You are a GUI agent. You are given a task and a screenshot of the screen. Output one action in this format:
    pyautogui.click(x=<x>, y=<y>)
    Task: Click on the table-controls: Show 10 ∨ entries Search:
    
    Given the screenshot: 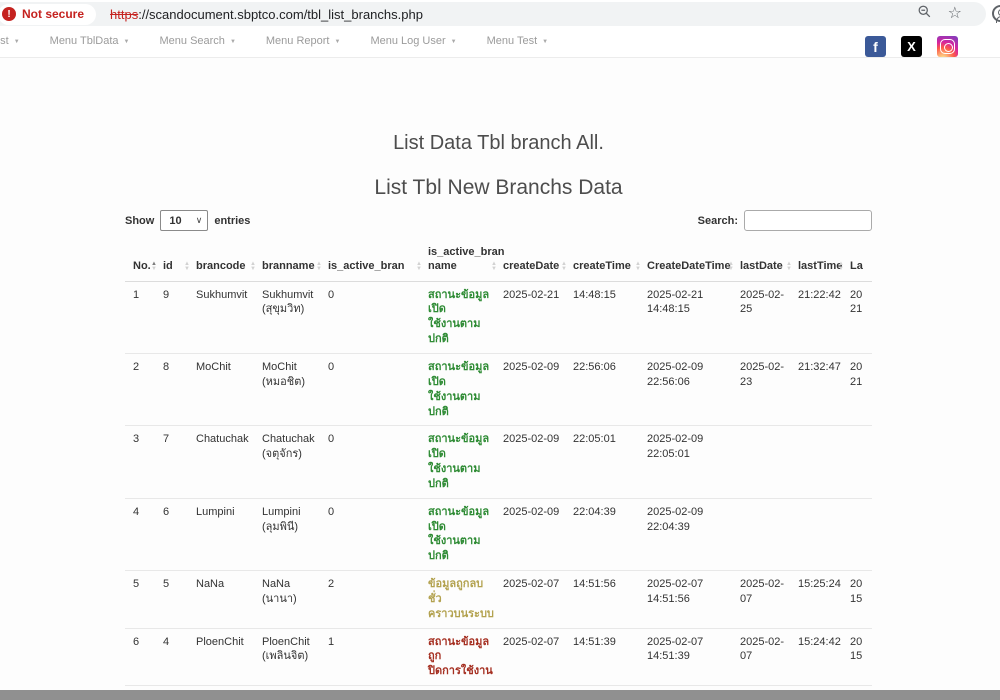 What is the action you would take?
    pyautogui.click(x=498, y=220)
    